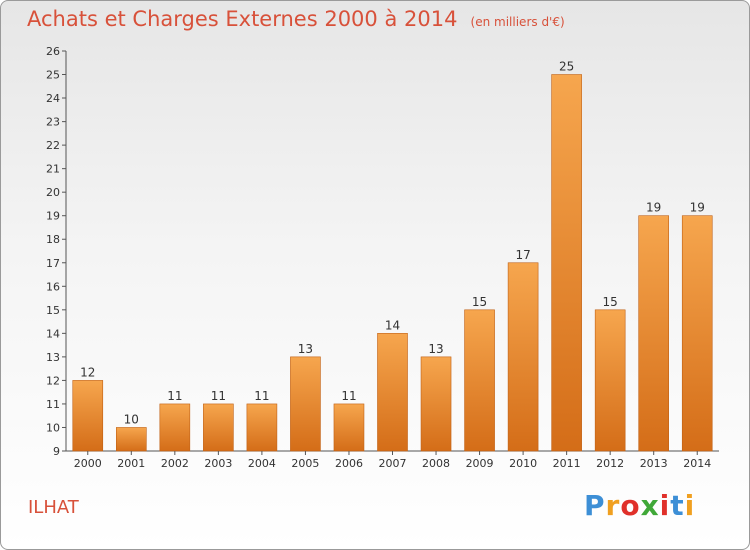 The image size is (750, 550). Describe the element at coordinates (53, 427) in the screenshot. I see `y-tick-label: 10` at that location.